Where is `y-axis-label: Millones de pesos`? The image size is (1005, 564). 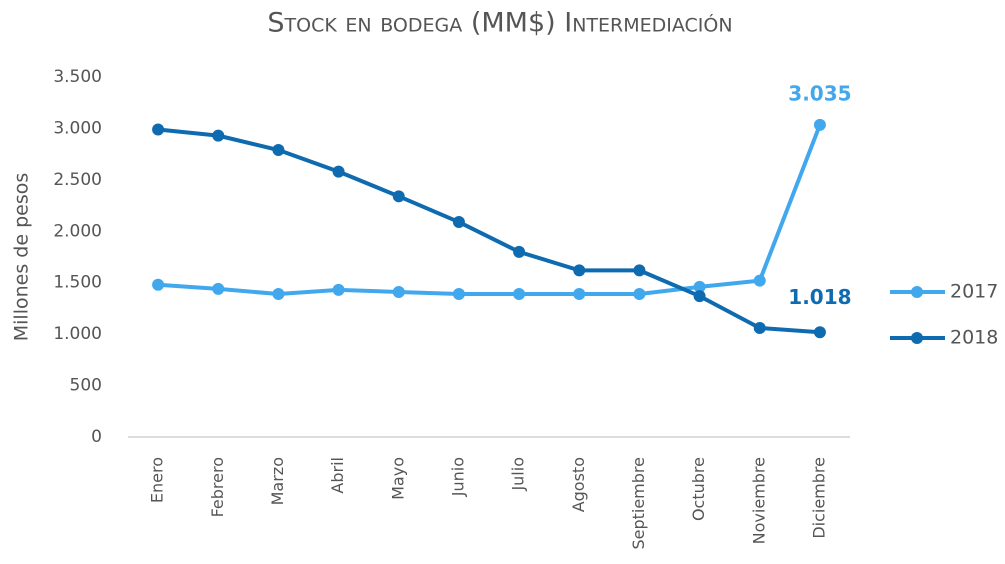
y-axis-label: Millones de pesos is located at coordinates (22, 257).